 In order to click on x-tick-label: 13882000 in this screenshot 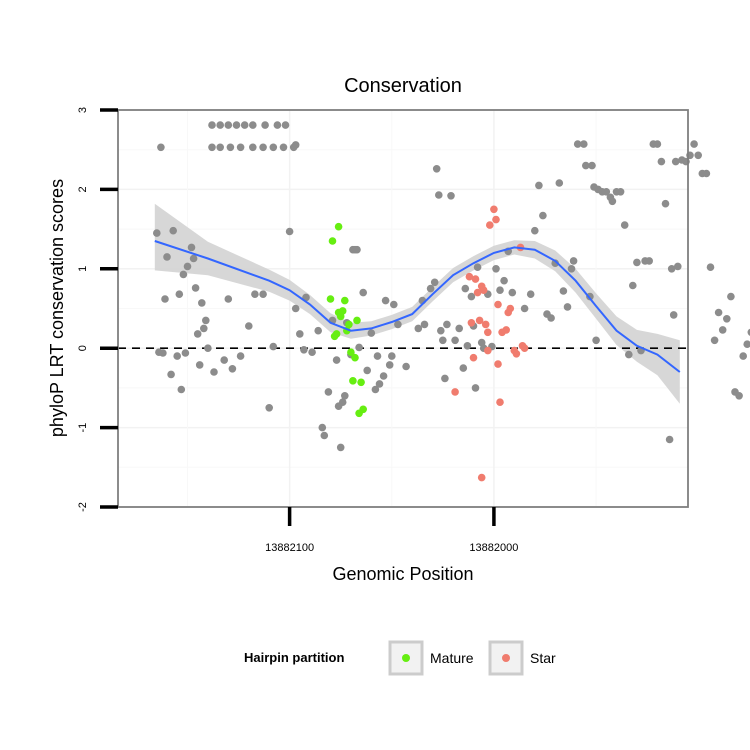, I will do `click(493, 548)`.